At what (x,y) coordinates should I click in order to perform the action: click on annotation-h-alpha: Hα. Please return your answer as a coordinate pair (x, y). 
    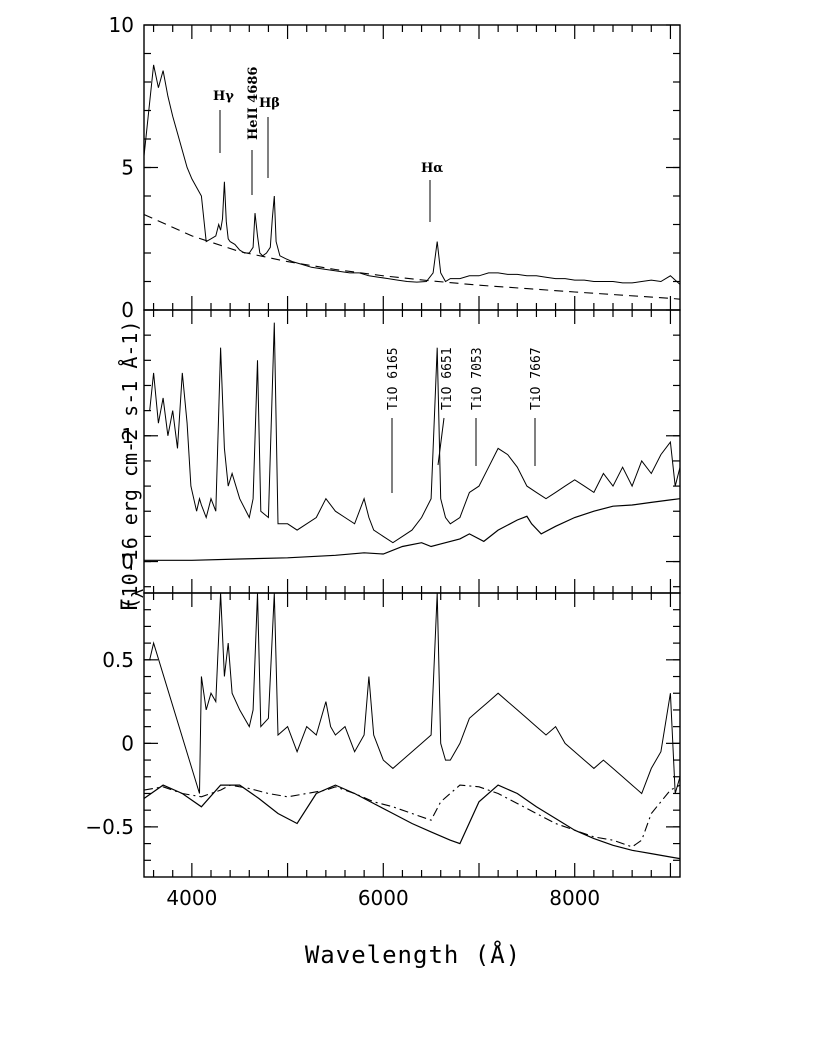
    Looking at the image, I should click on (432, 168).